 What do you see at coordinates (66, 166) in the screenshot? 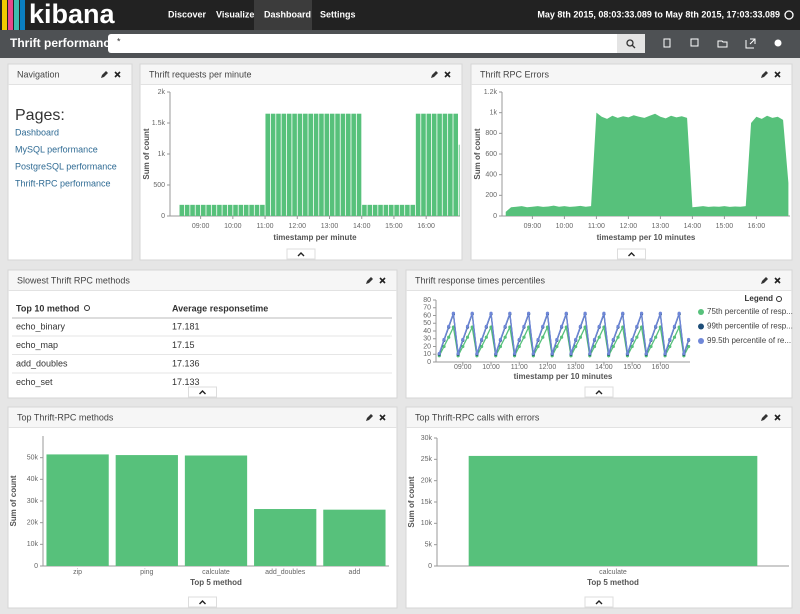
I see `nav-link: PostgreSQL performance` at bounding box center [66, 166].